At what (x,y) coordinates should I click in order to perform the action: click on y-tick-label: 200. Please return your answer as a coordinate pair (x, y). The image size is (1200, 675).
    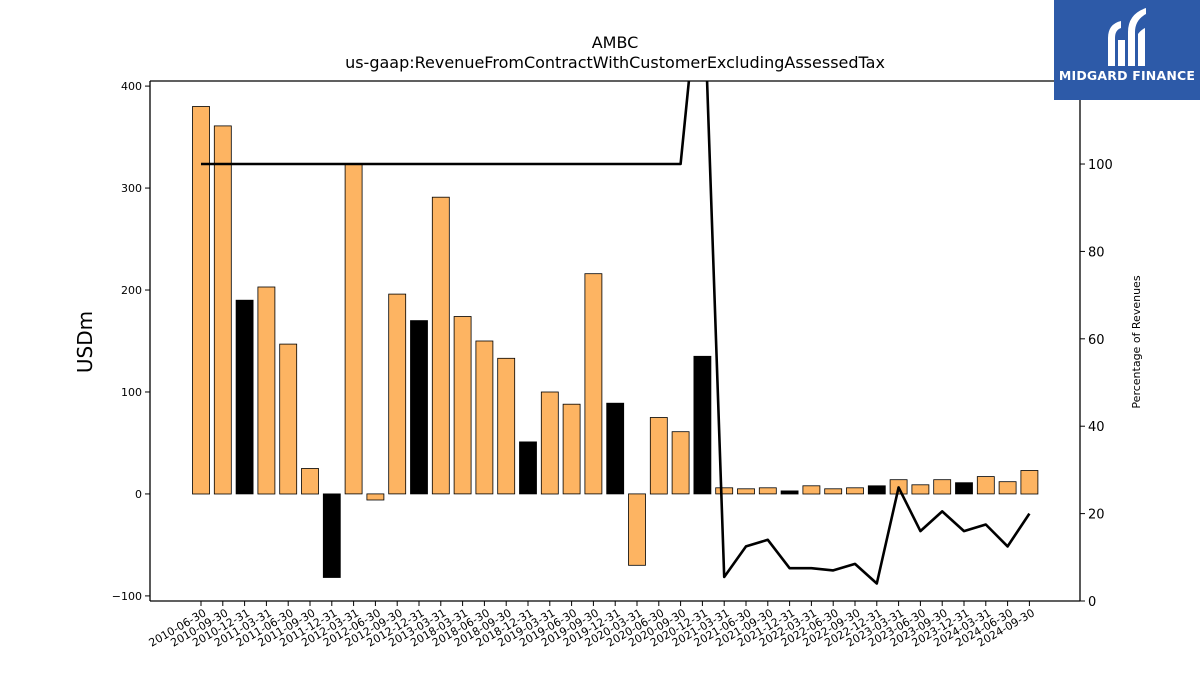
    Looking at the image, I should click on (131, 290).